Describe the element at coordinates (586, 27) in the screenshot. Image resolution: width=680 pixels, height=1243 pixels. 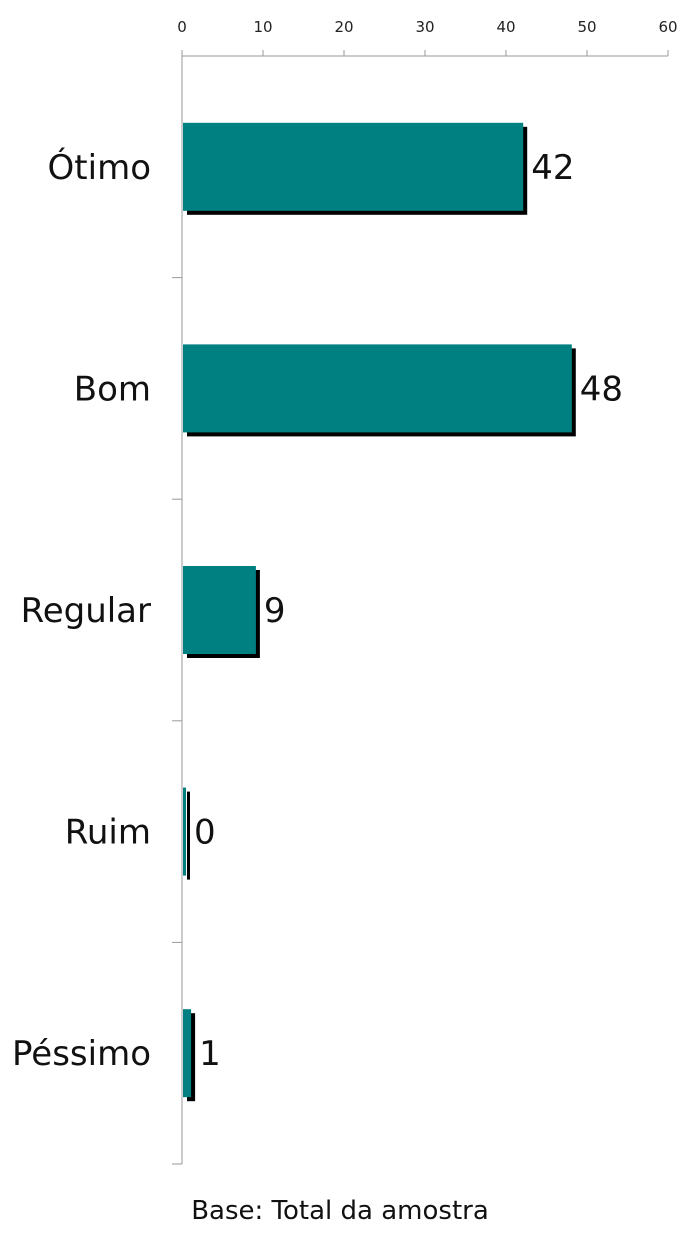
I see `x-tick-label: 50` at that location.